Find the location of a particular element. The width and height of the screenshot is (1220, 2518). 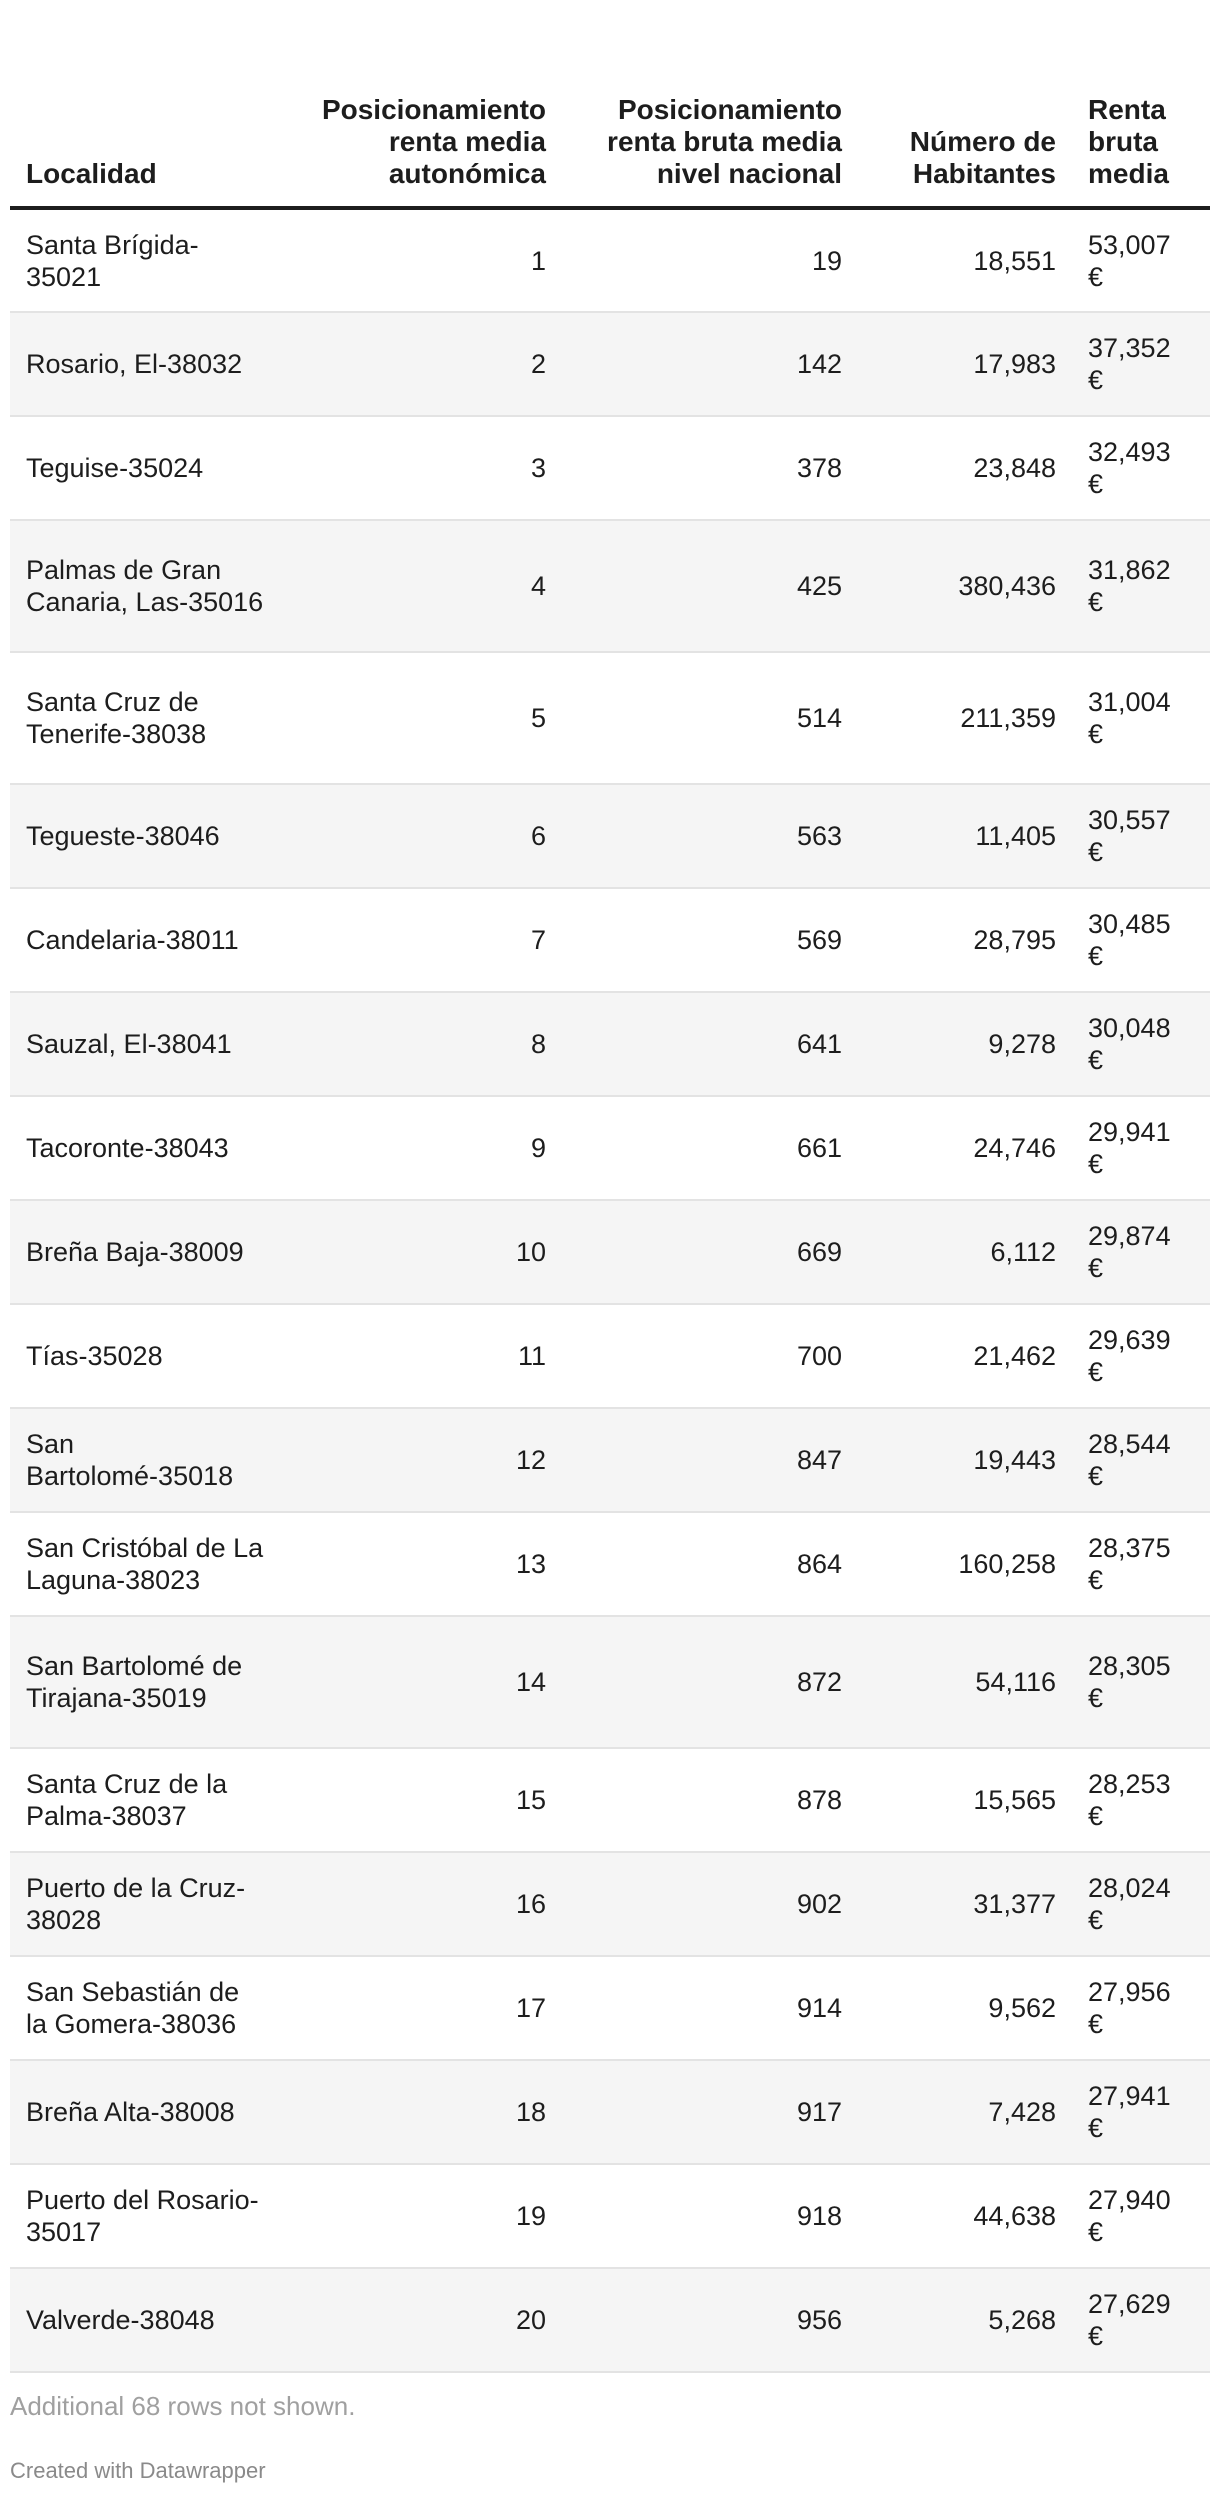

column-header-renta: Renta bruta media is located at coordinates (1141, 105).